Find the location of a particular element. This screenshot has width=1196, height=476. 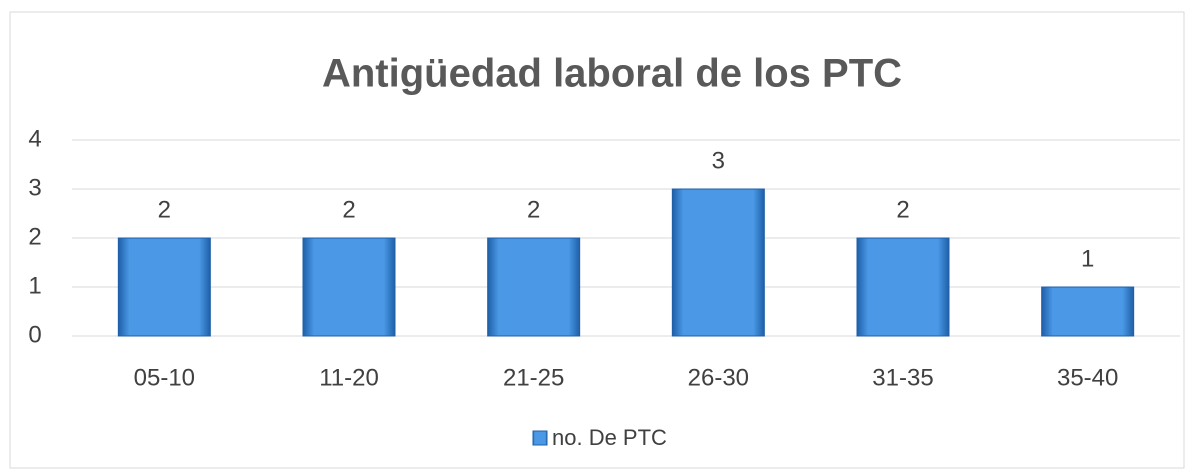

data-label: 1 is located at coordinates (1087, 258).